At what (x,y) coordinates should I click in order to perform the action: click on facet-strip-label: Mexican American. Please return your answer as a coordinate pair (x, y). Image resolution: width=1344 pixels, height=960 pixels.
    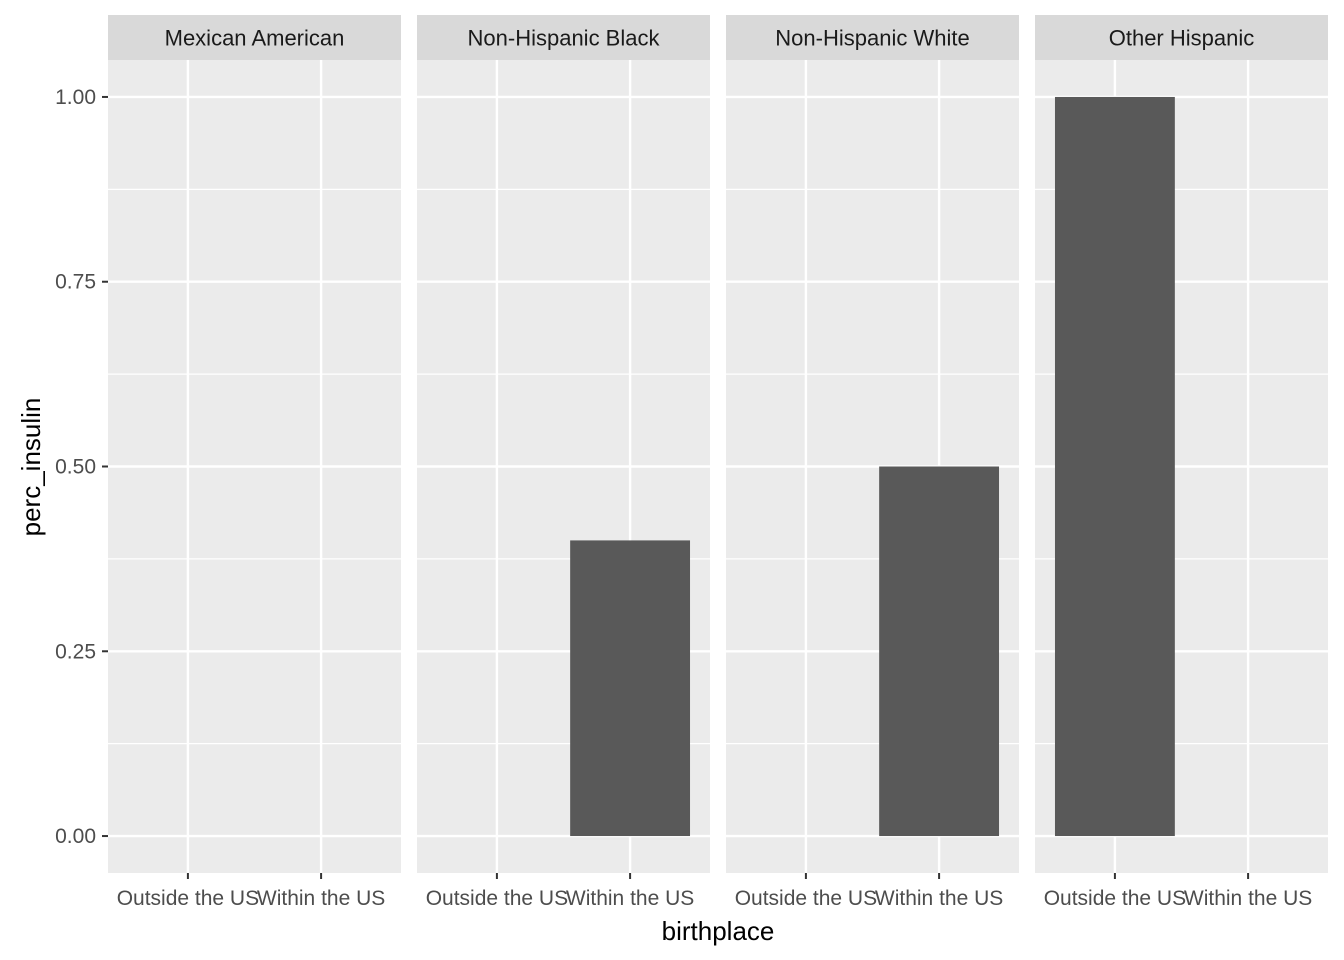
    Looking at the image, I should click on (255, 38).